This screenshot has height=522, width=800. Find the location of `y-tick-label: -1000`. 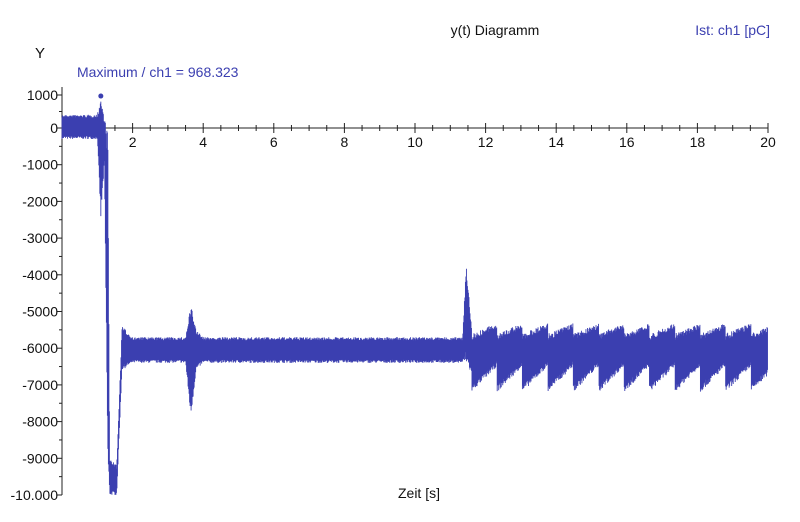

y-tick-label: -1000 is located at coordinates (40, 165).